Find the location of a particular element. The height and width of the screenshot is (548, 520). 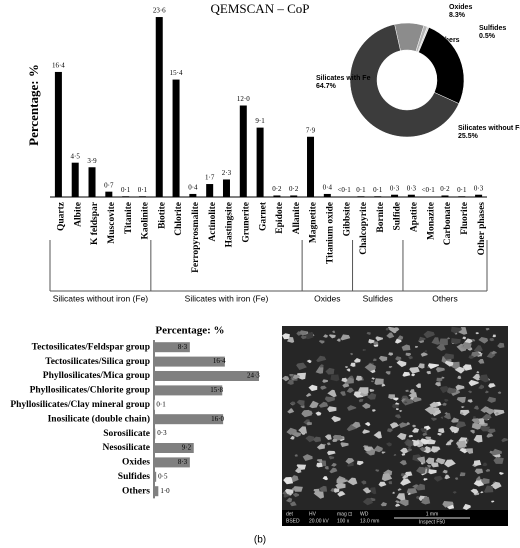

value-label: 3·9 is located at coordinates (92, 161).